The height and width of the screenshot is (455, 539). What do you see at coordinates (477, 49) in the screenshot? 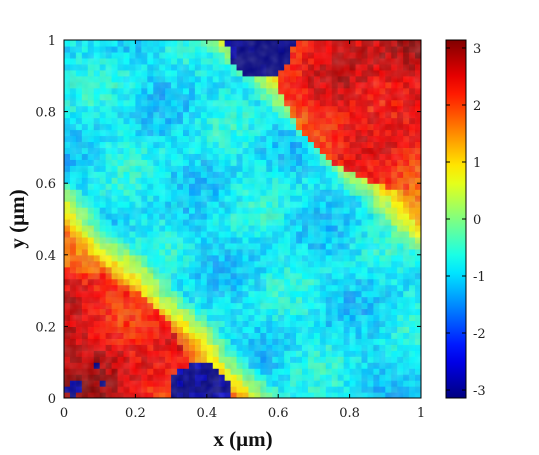
I see `colorbar-tick-label: 3` at bounding box center [477, 49].